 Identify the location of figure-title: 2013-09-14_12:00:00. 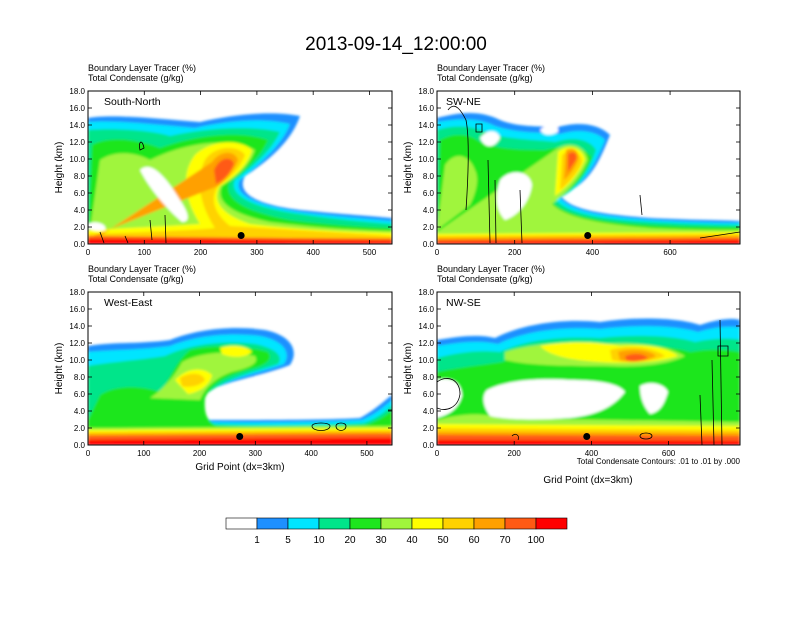
(396, 44).